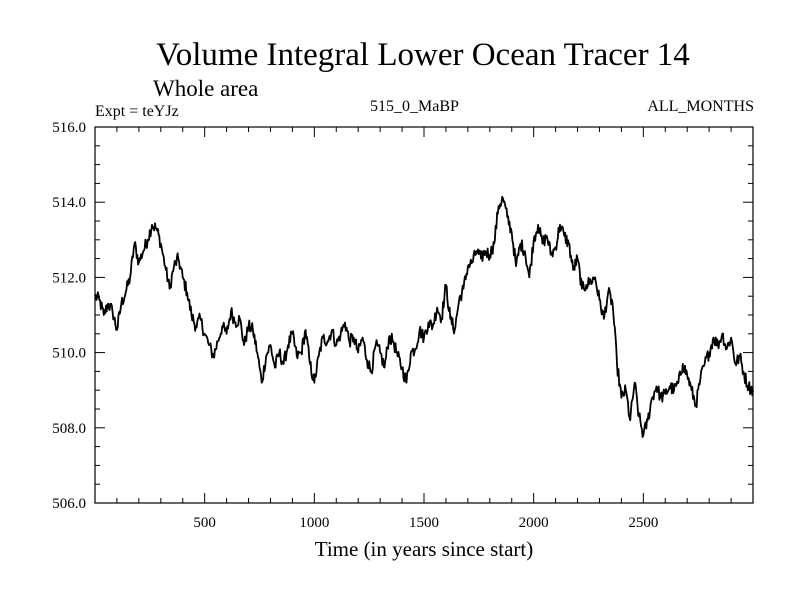 The width and height of the screenshot is (800, 600). Describe the element at coordinates (314, 523) in the screenshot. I see `x-tick-label: 1000` at that location.